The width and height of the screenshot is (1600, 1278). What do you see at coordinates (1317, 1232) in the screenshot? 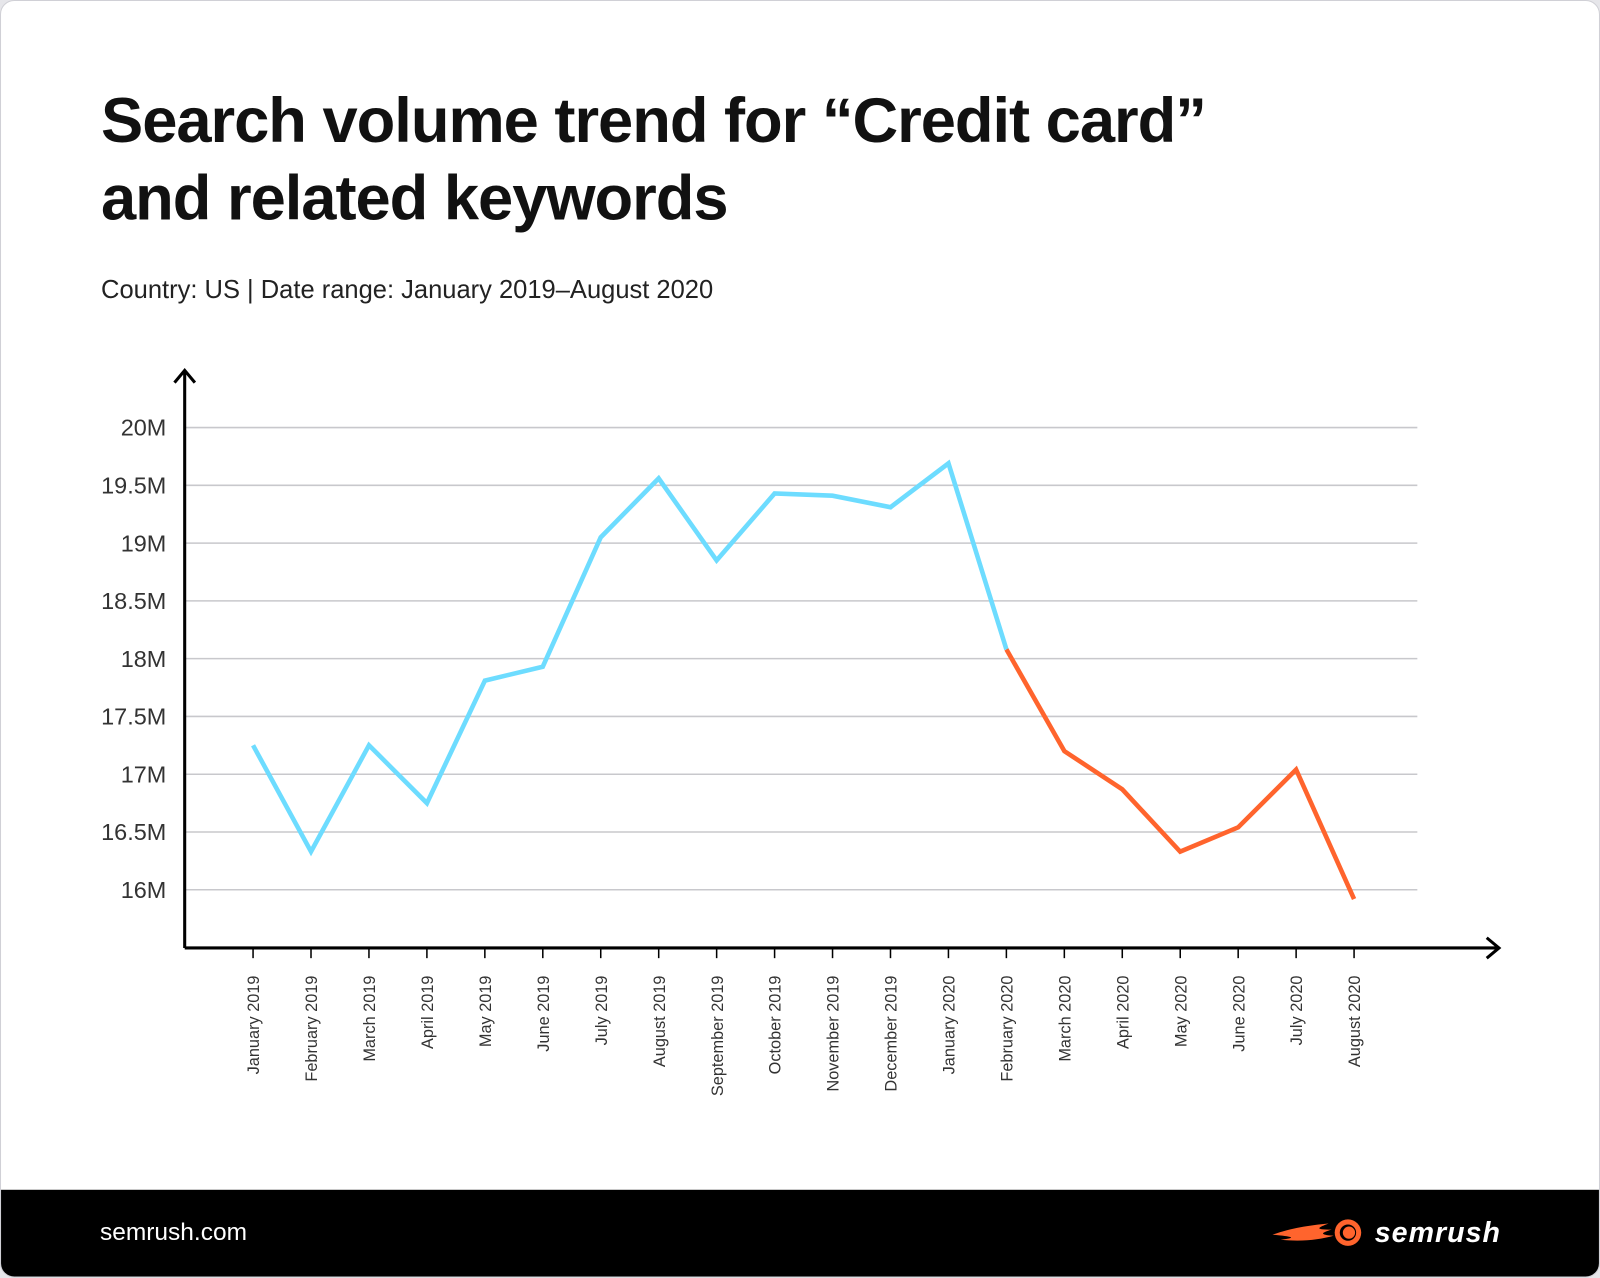
I see `fireball-icon` at bounding box center [1317, 1232].